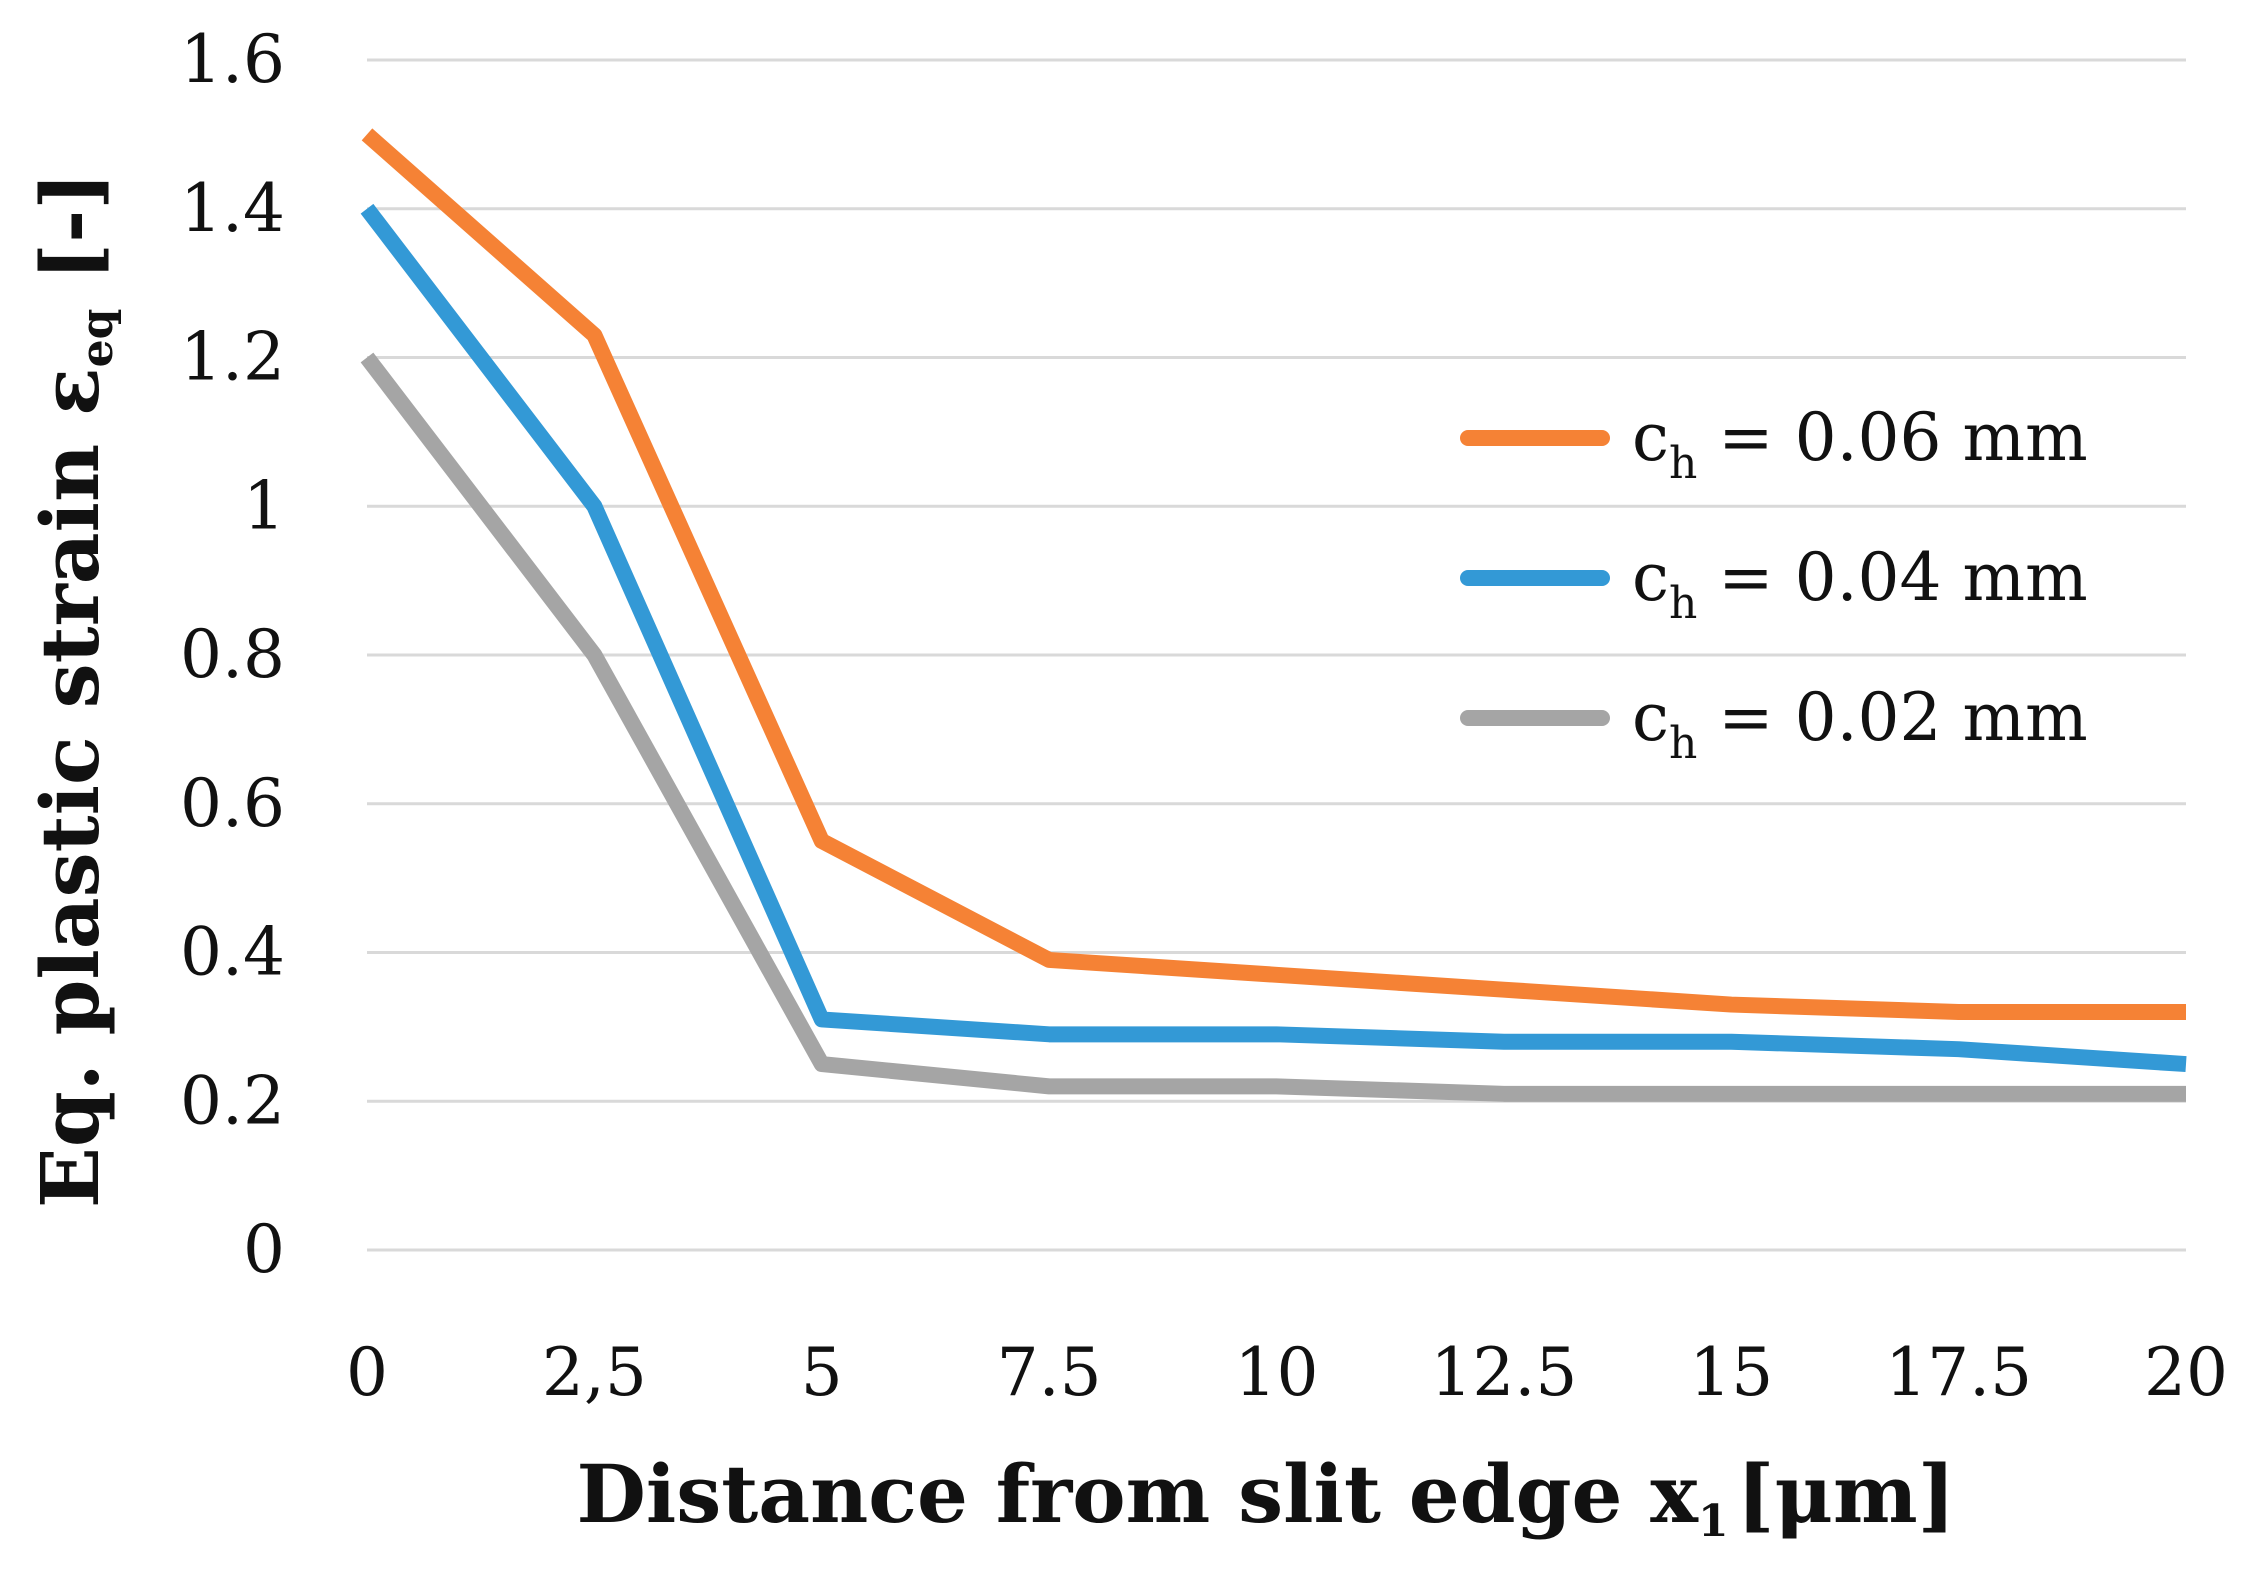 The width and height of the screenshot is (2246, 1570). I want to click on y-tick-label: 0.8, so click(232, 654).